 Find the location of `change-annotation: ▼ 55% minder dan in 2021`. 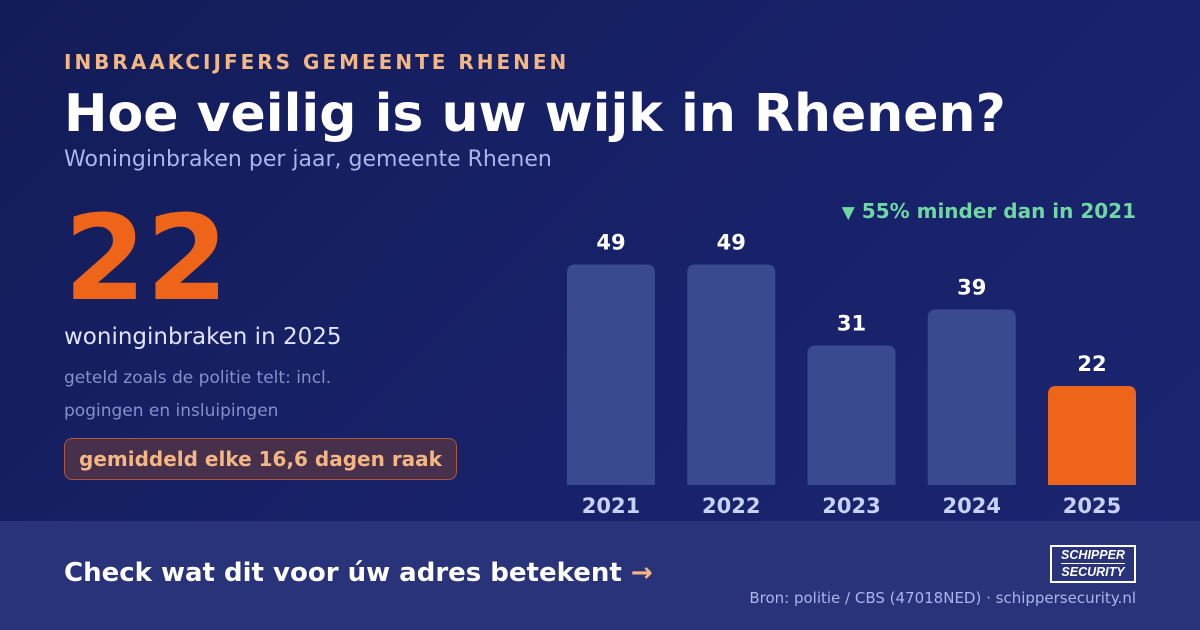

change-annotation: ▼ 55% minder dan in 2021 is located at coordinates (989, 211).